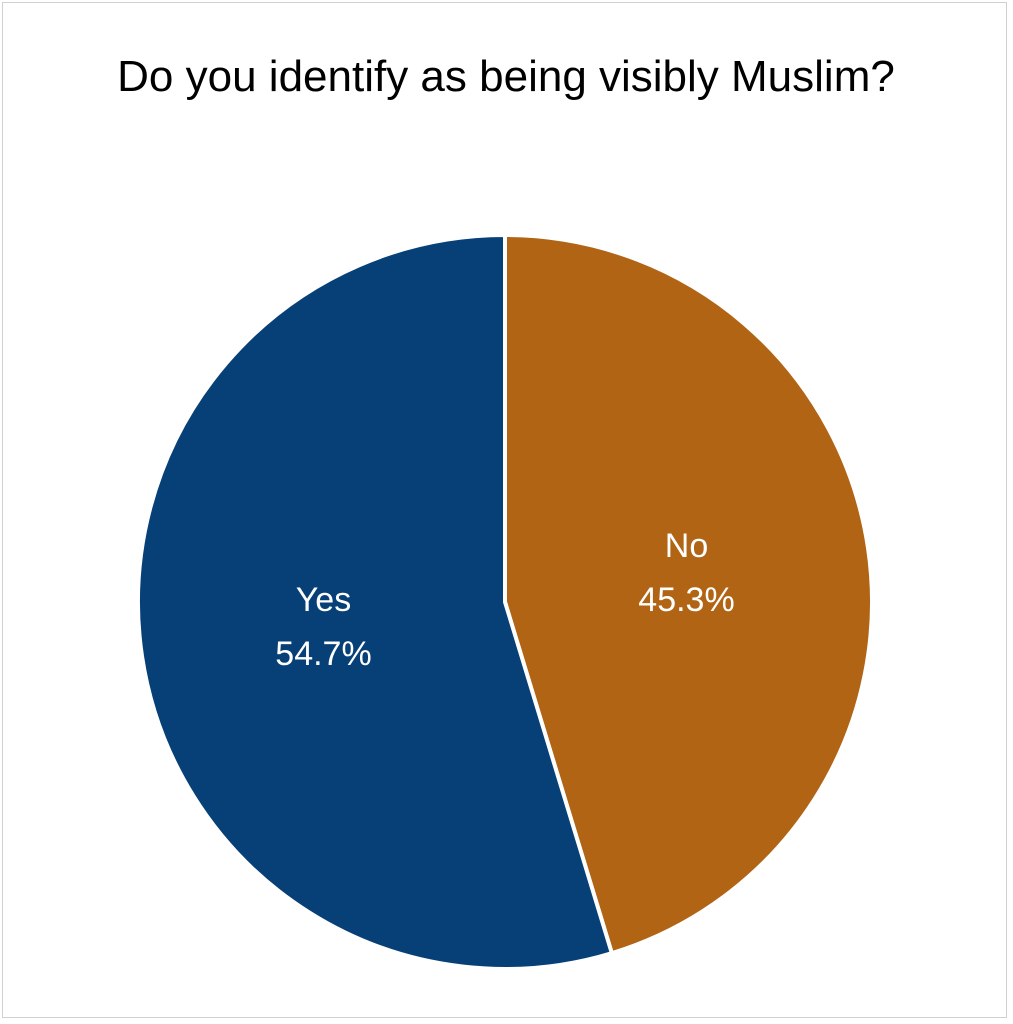  Describe the element at coordinates (686, 546) in the screenshot. I see `slice-category-label: No` at that location.